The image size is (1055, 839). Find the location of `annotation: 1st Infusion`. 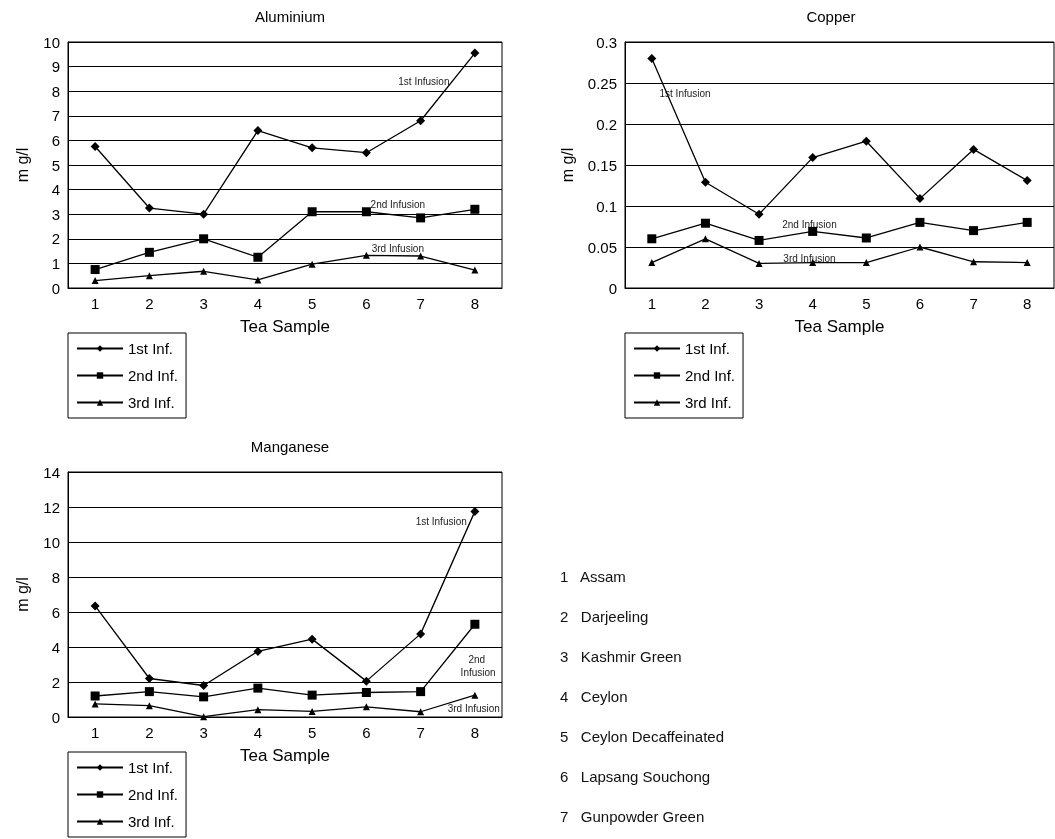

annotation: 1st Infusion is located at coordinates (424, 81).